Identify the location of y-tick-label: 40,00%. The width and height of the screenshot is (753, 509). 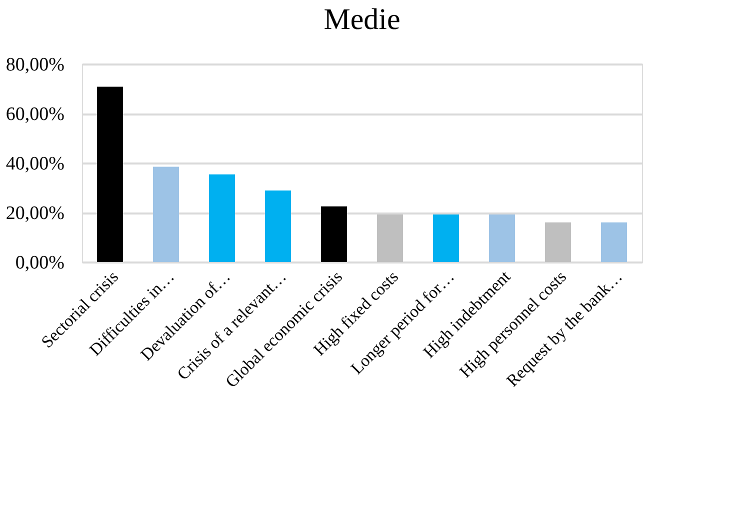
(35, 164).